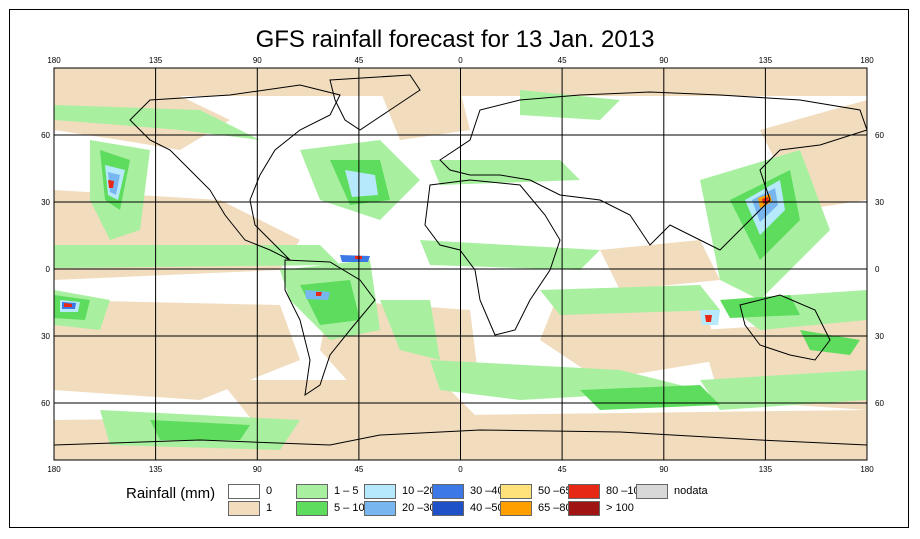  What do you see at coordinates (555, 508) in the screenshot?
I see `legend-label: 65 –80` at bounding box center [555, 508].